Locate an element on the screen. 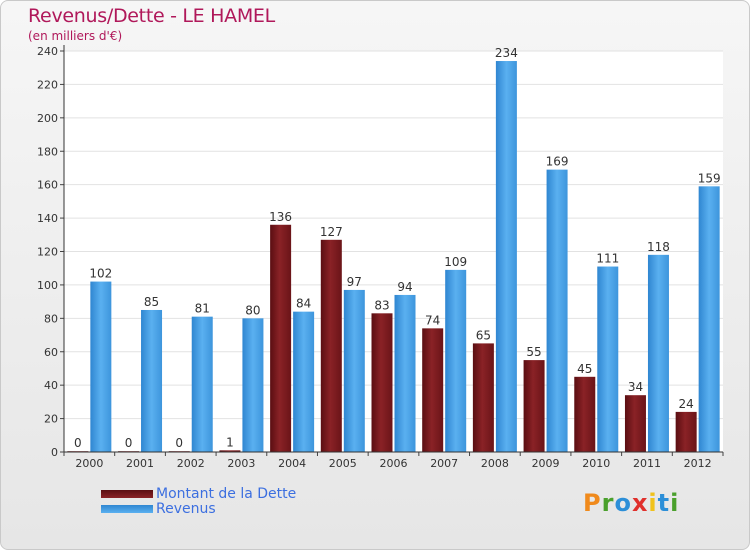 Image resolution: width=750 pixels, height=551 pixels. data-label-revenus-2003: 80 is located at coordinates (252, 310).